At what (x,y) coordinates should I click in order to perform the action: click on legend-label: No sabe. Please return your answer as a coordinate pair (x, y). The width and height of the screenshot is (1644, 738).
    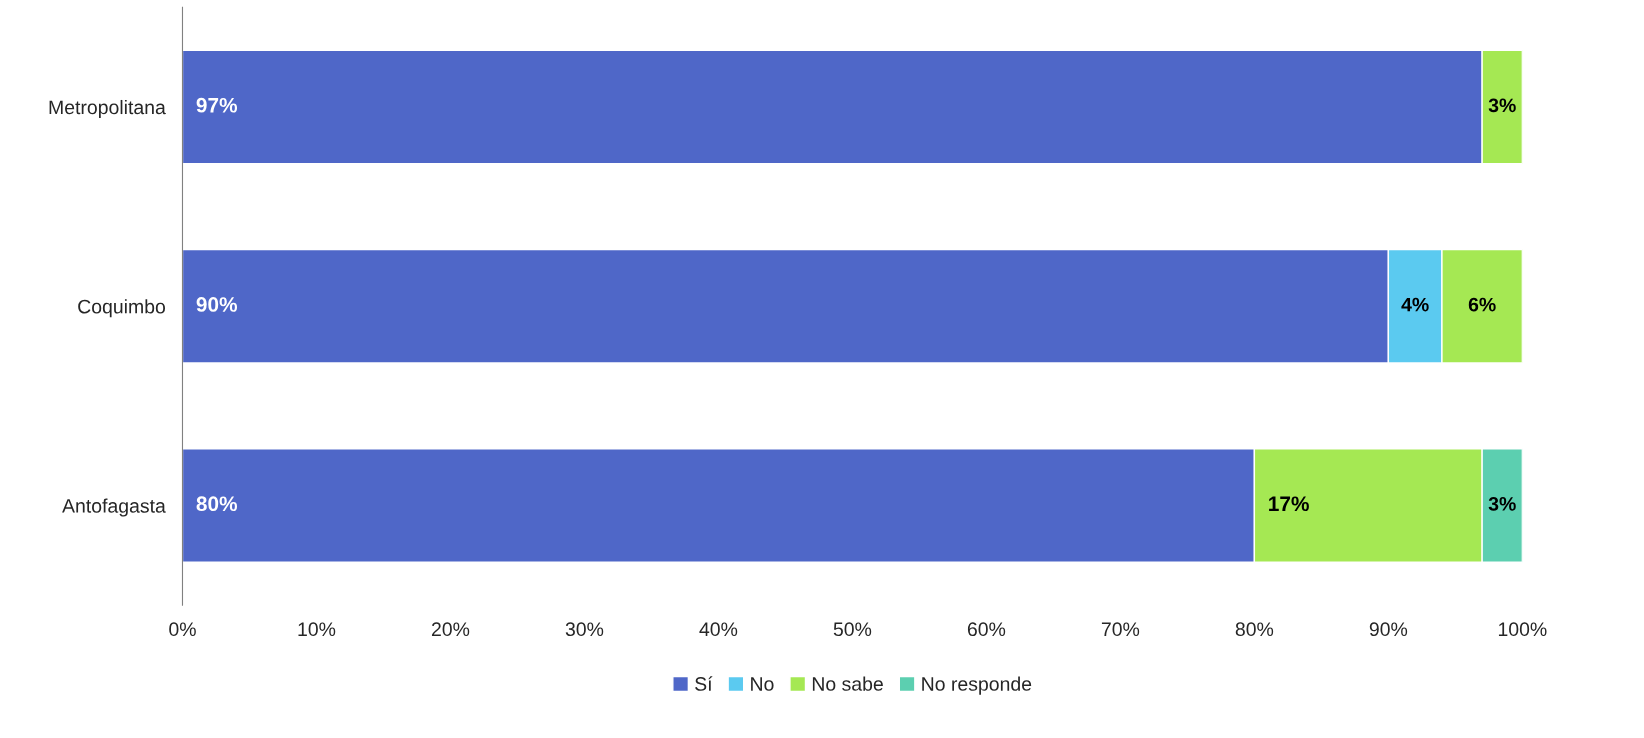
    Looking at the image, I should click on (847, 683).